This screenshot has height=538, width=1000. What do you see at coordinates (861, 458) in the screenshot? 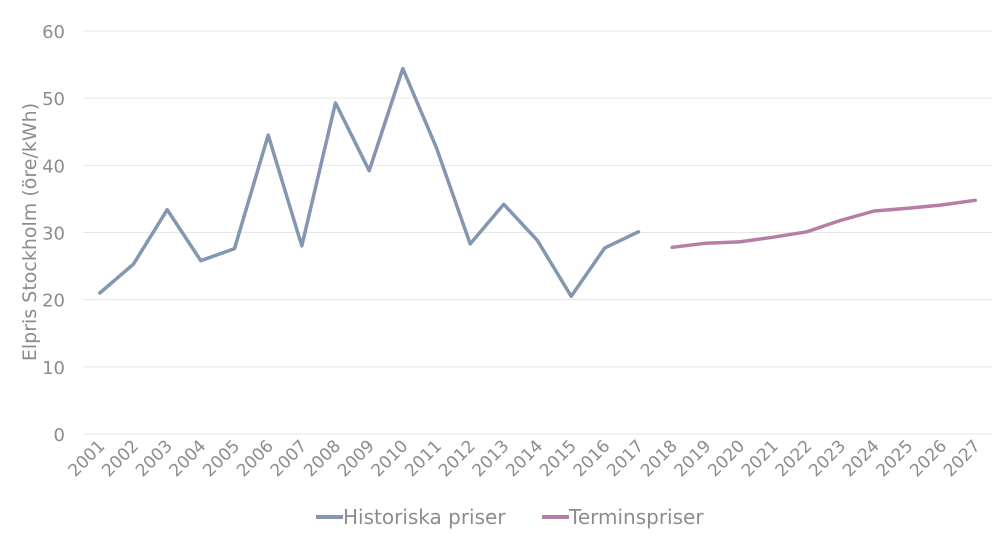
I see `x-tick-label: 2024` at bounding box center [861, 458].